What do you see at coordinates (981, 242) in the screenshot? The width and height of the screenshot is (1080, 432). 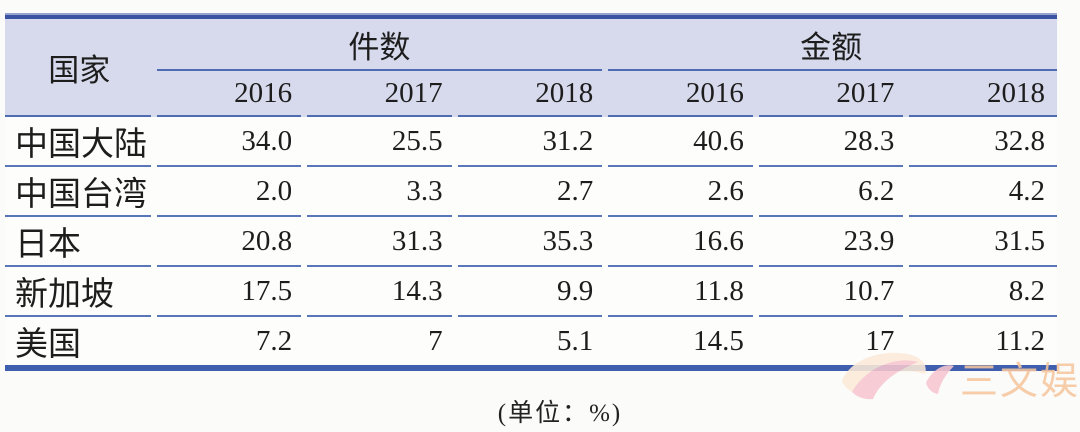 I see `value-cell: 31.5` at bounding box center [981, 242].